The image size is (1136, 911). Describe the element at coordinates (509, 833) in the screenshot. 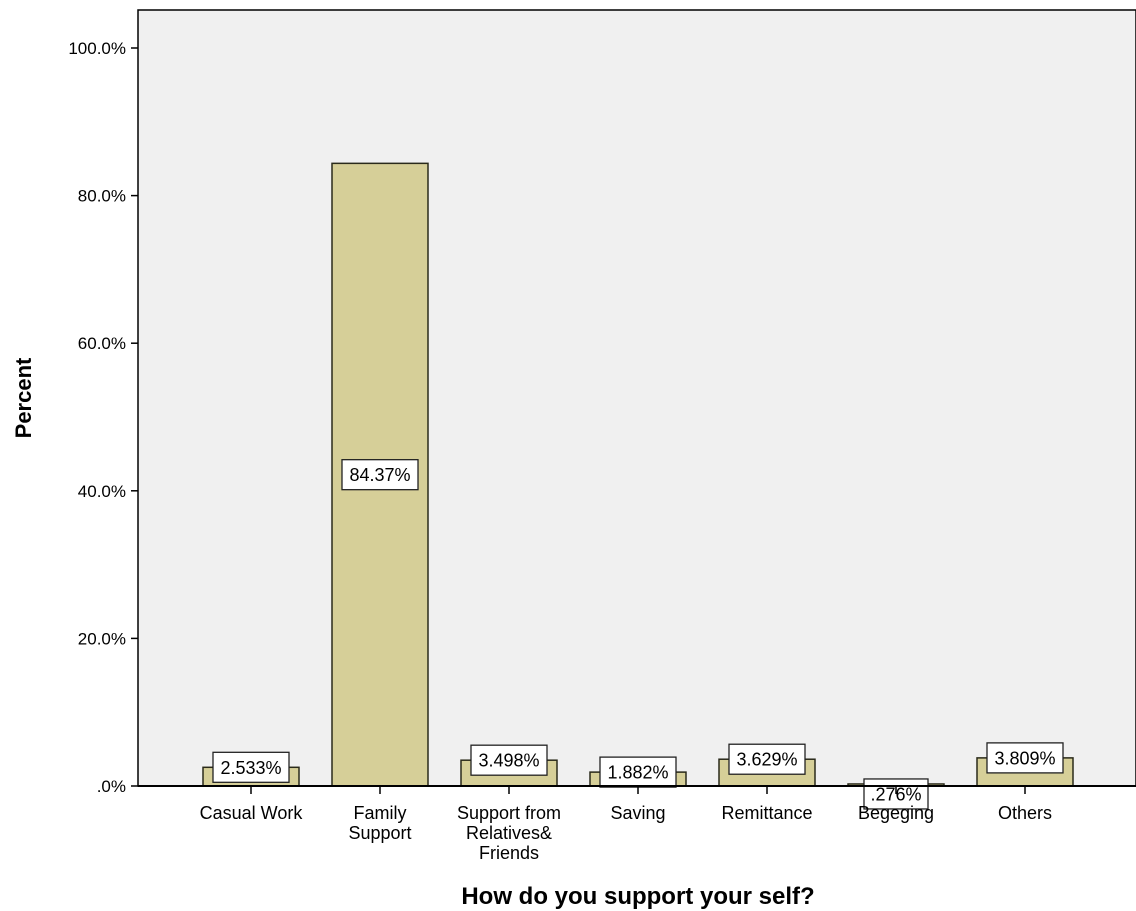

I see `x-tick-label: Relatives&` at that location.